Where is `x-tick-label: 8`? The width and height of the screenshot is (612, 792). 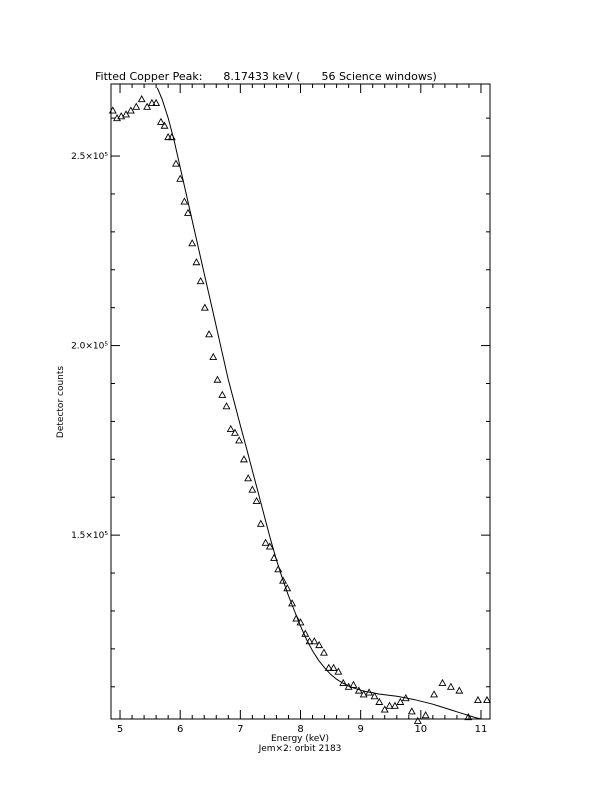
x-tick-label: 8 is located at coordinates (300, 729).